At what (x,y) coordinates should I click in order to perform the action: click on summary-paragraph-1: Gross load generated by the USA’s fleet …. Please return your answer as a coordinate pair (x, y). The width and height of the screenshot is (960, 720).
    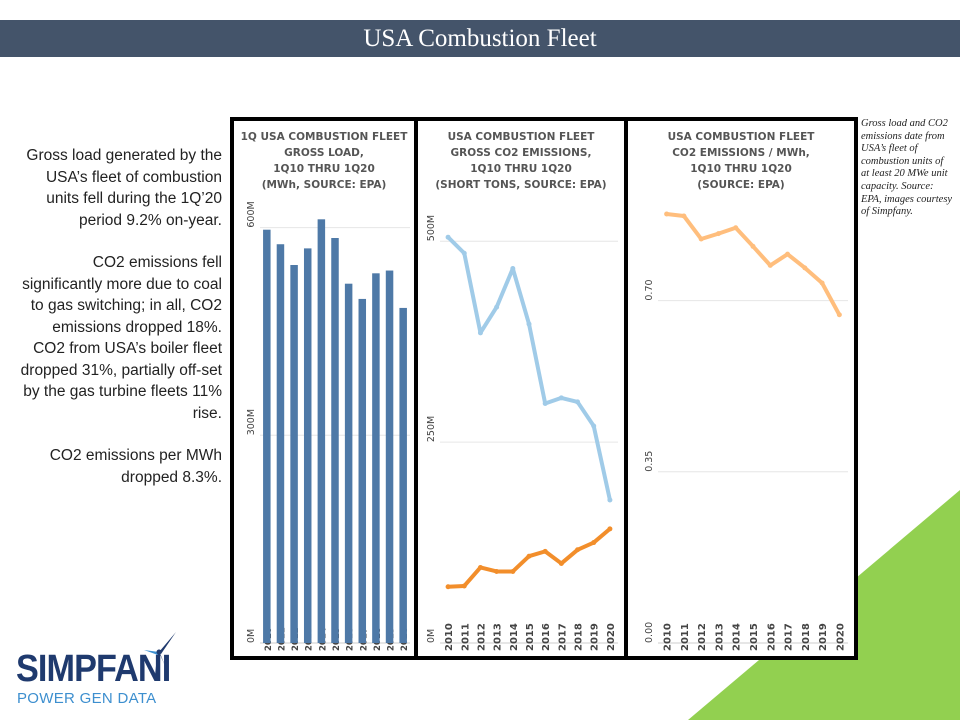
    Looking at the image, I should click on (124, 188).